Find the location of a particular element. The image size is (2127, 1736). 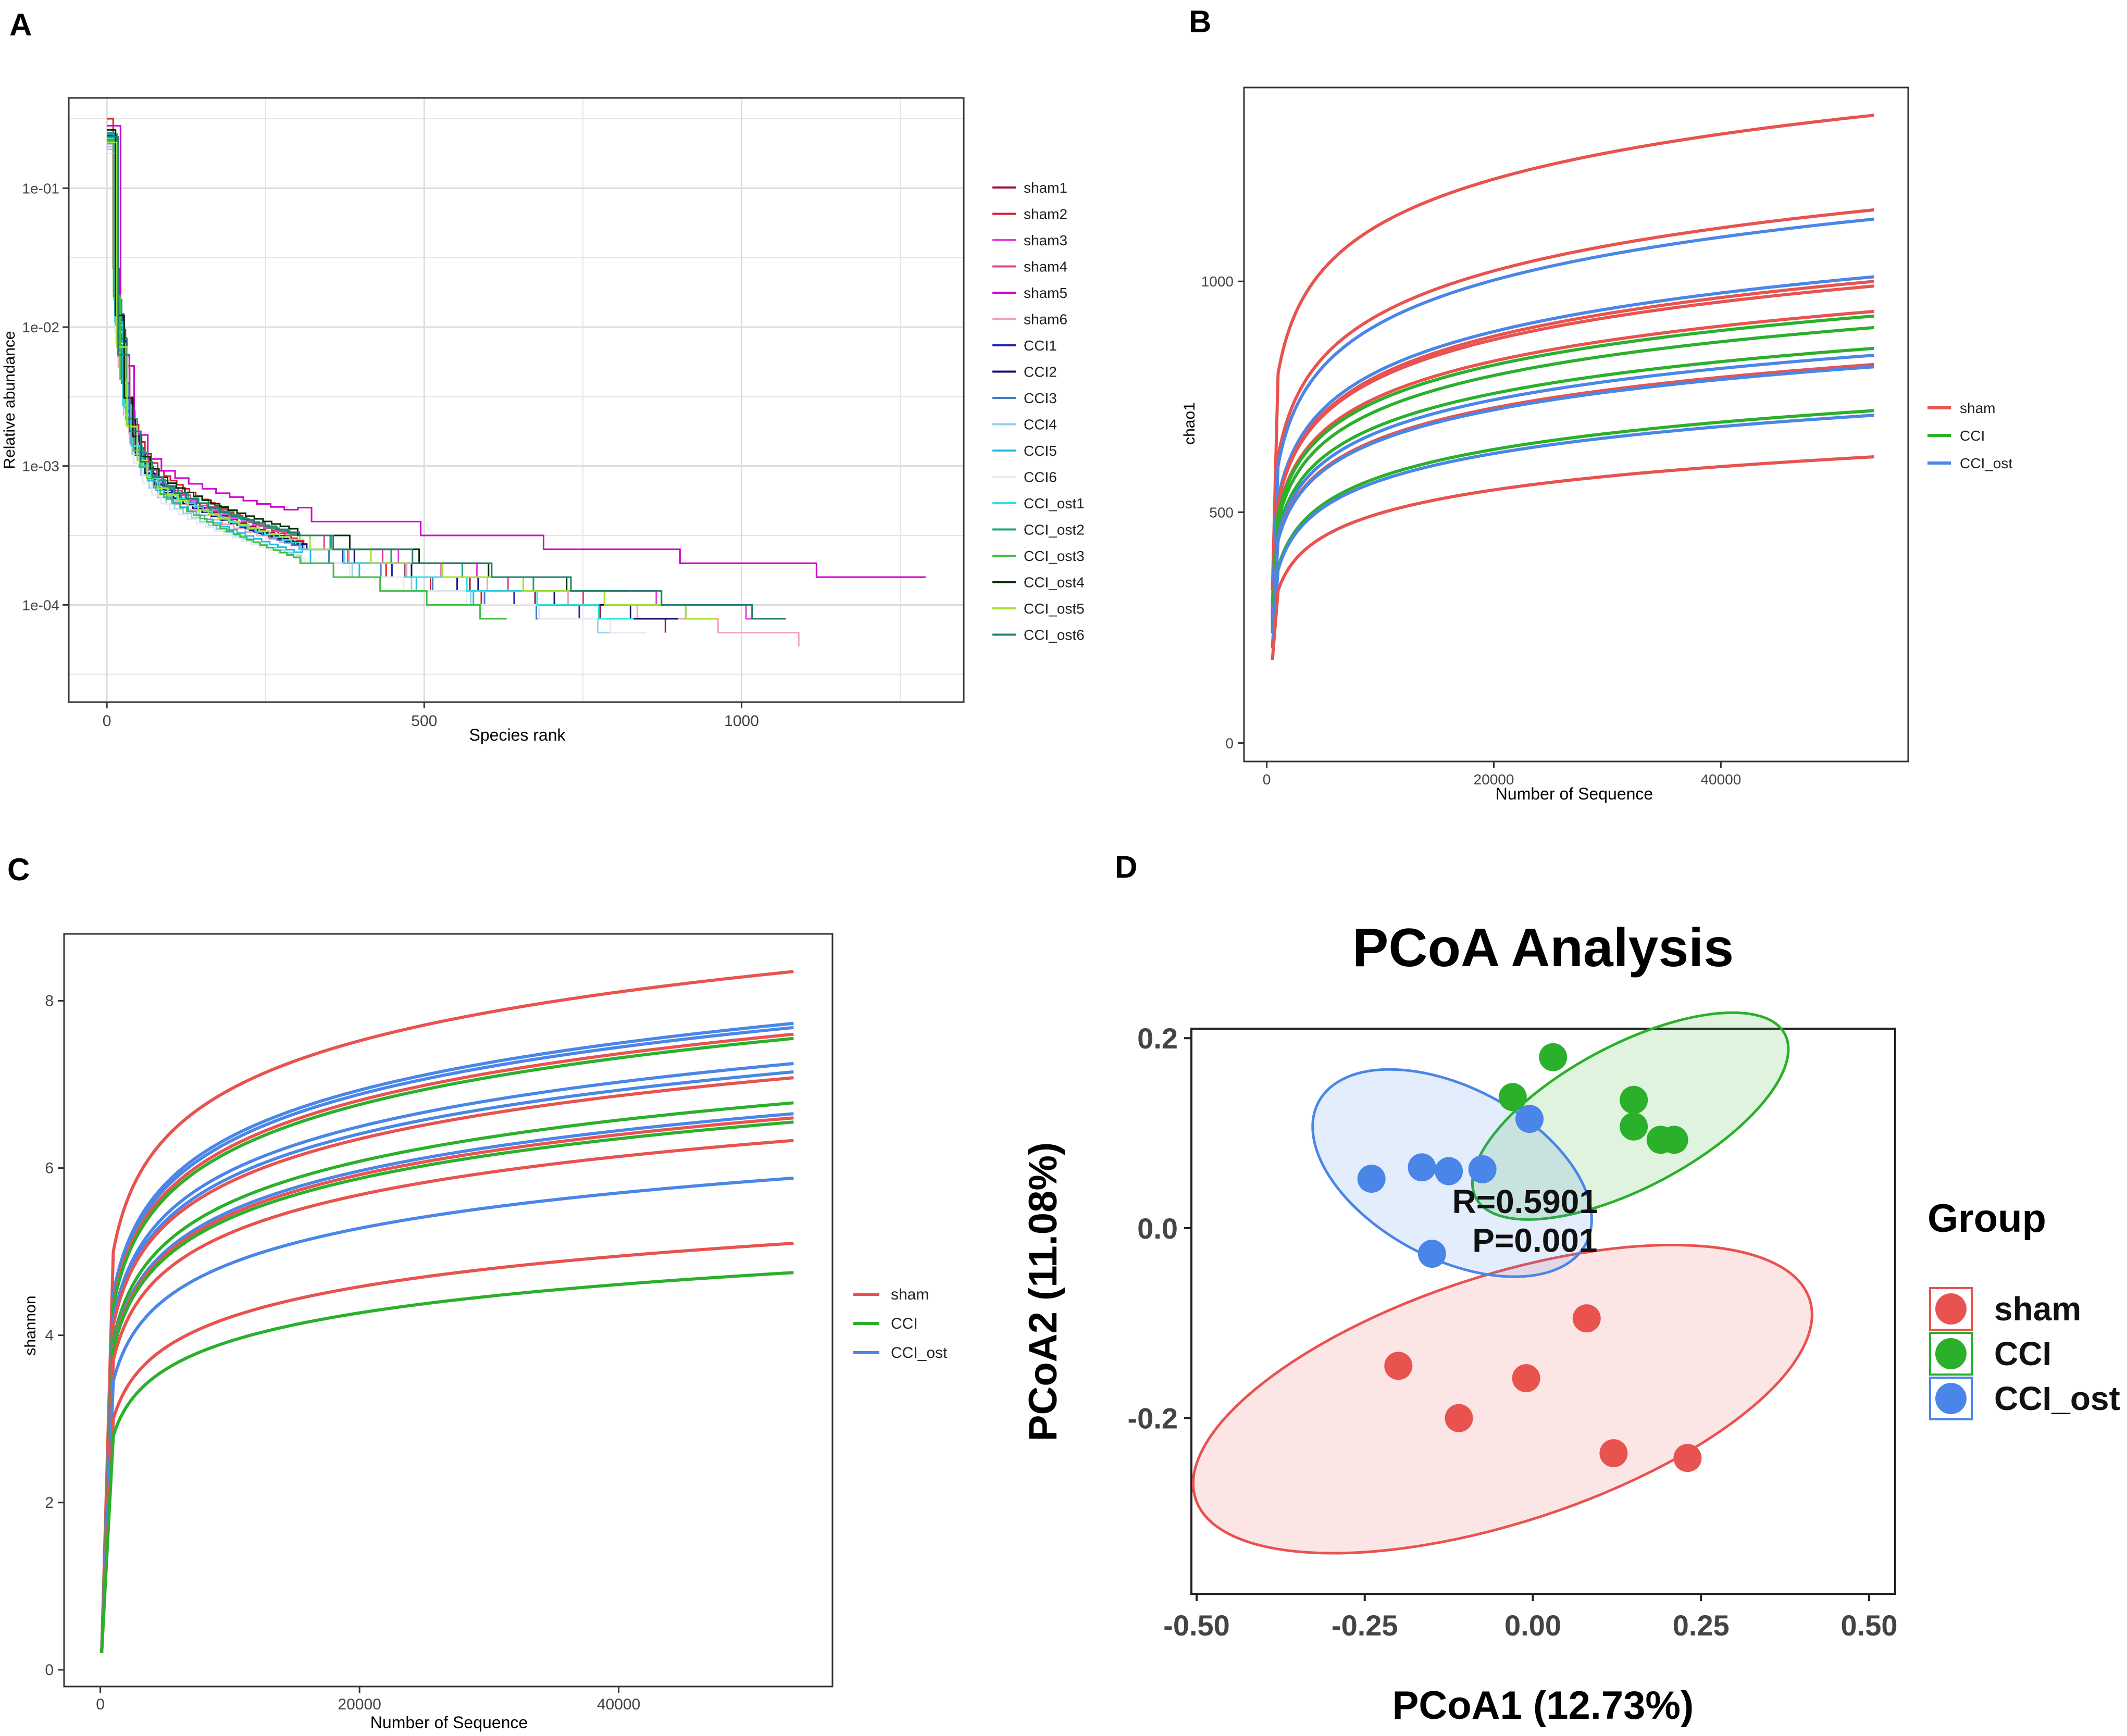

panel-a-y-tick-label: 1e-02 is located at coordinates (40, 327).